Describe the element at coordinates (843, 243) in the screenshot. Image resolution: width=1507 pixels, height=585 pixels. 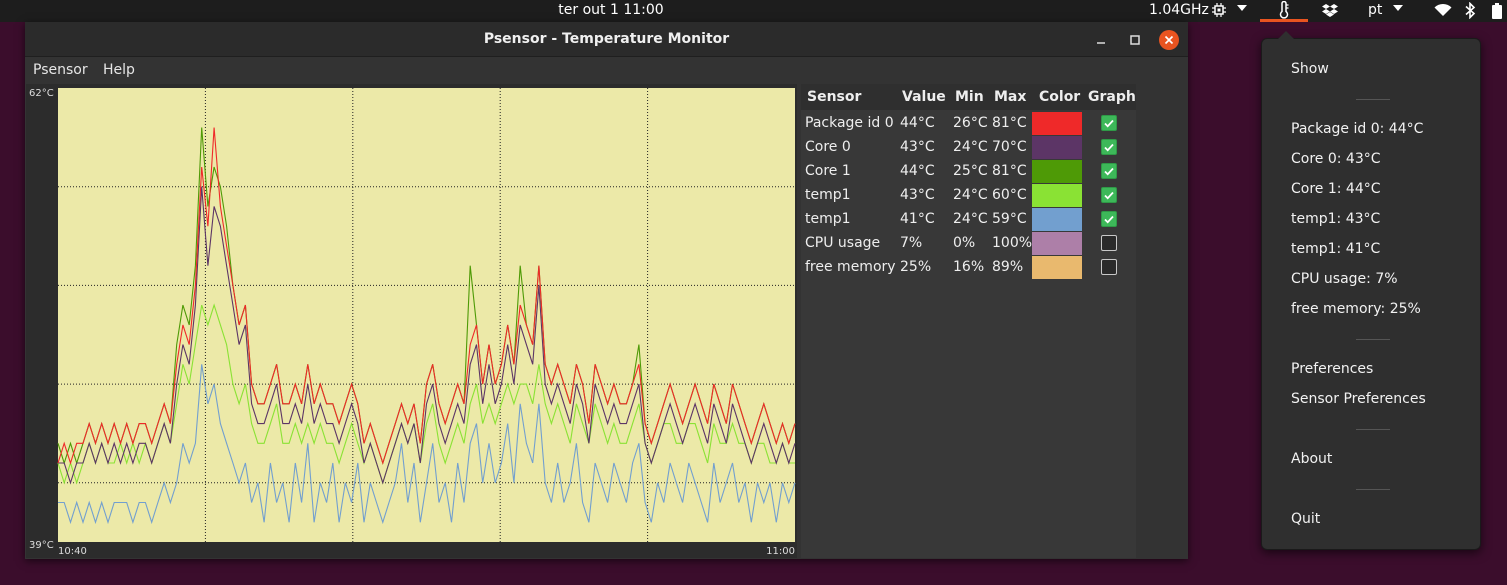
I see `cell-sensor: CPU usage` at that location.